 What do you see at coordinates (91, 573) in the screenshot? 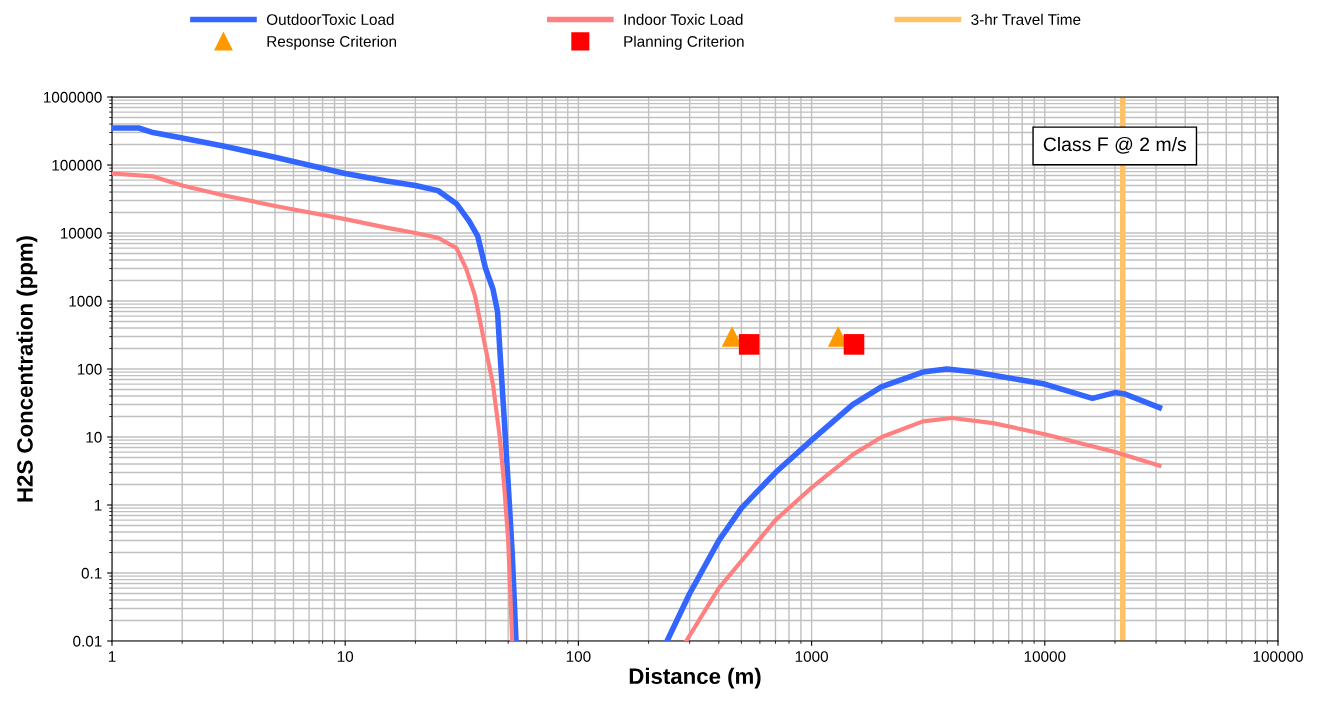
I see `y-tick-label: 0.1` at bounding box center [91, 573].